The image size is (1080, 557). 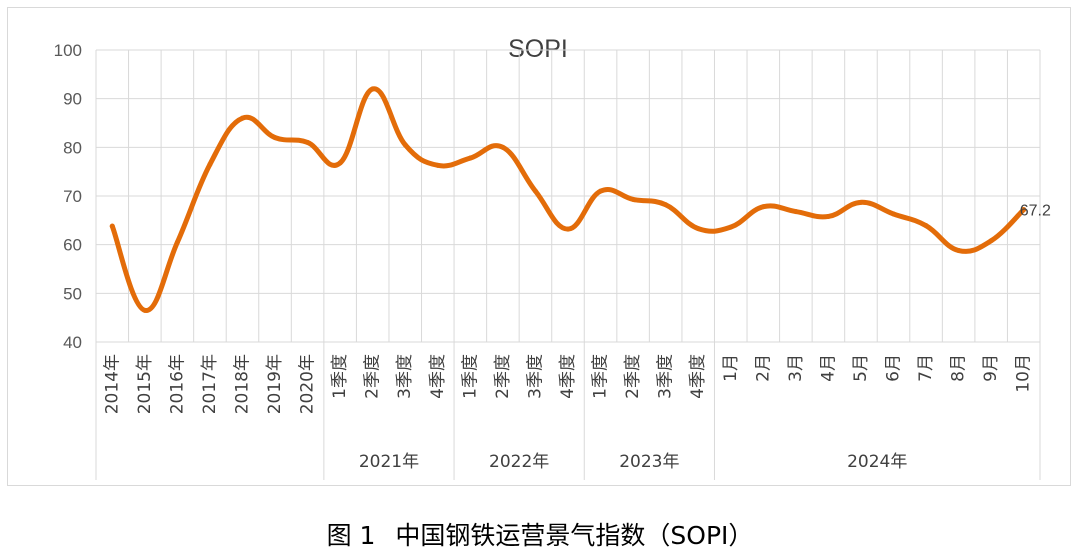 What do you see at coordinates (731, 368) in the screenshot?
I see `x-tick-label: 1月` at bounding box center [731, 368].